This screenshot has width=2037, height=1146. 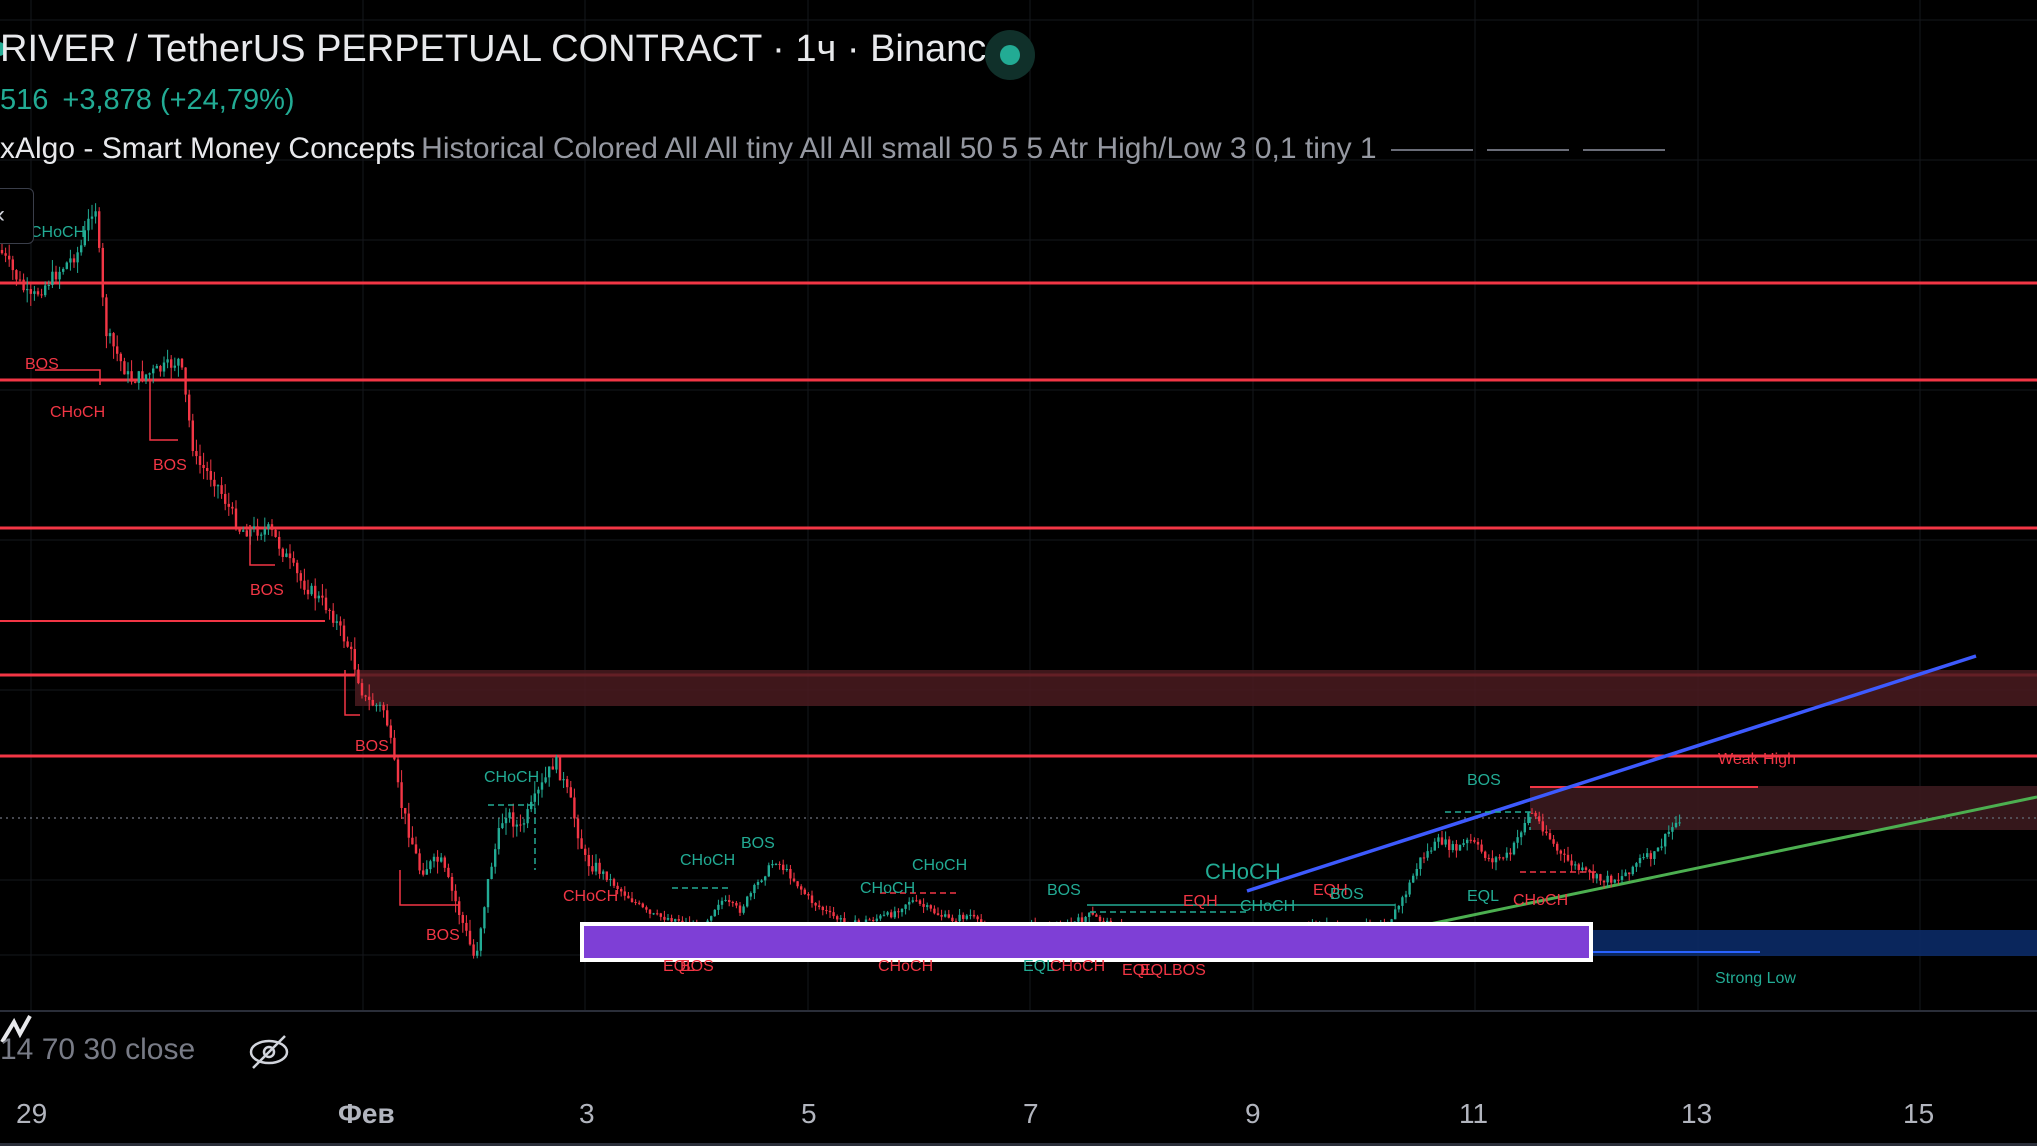 I want to click on upper-trendline, so click(x=1611, y=773).